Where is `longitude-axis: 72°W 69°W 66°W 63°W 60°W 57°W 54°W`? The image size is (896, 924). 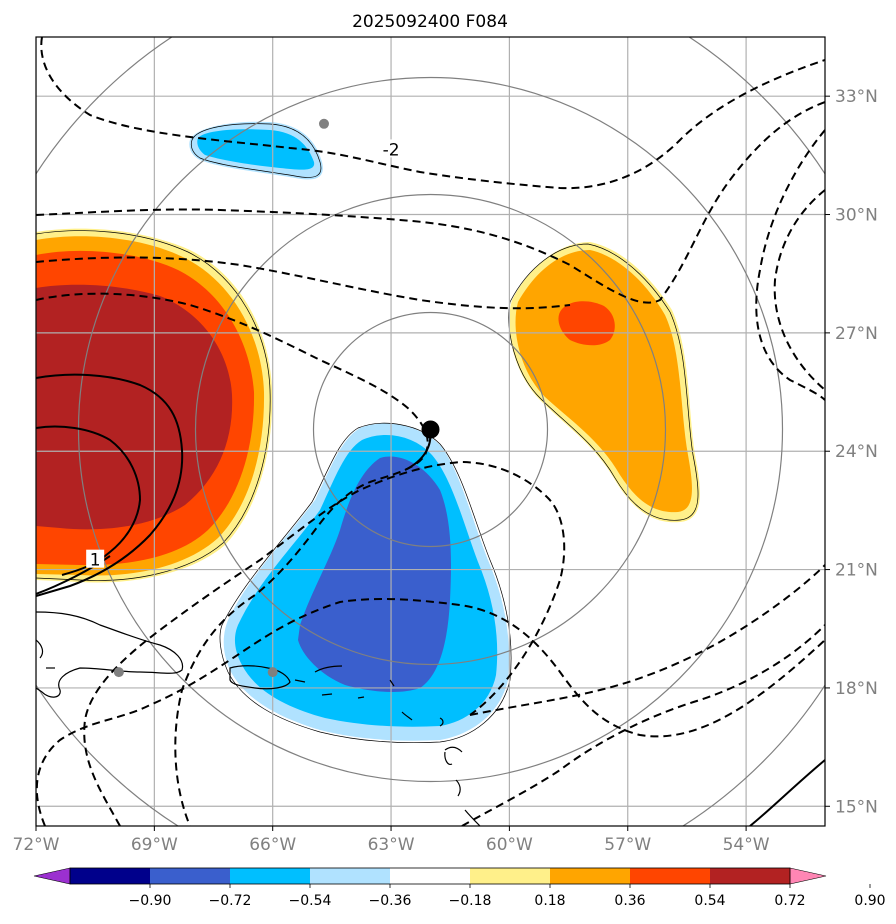 longitude-axis: 72°W 69°W 66°W 63°W 60°W 57°W 54°W is located at coordinates (391, 840).